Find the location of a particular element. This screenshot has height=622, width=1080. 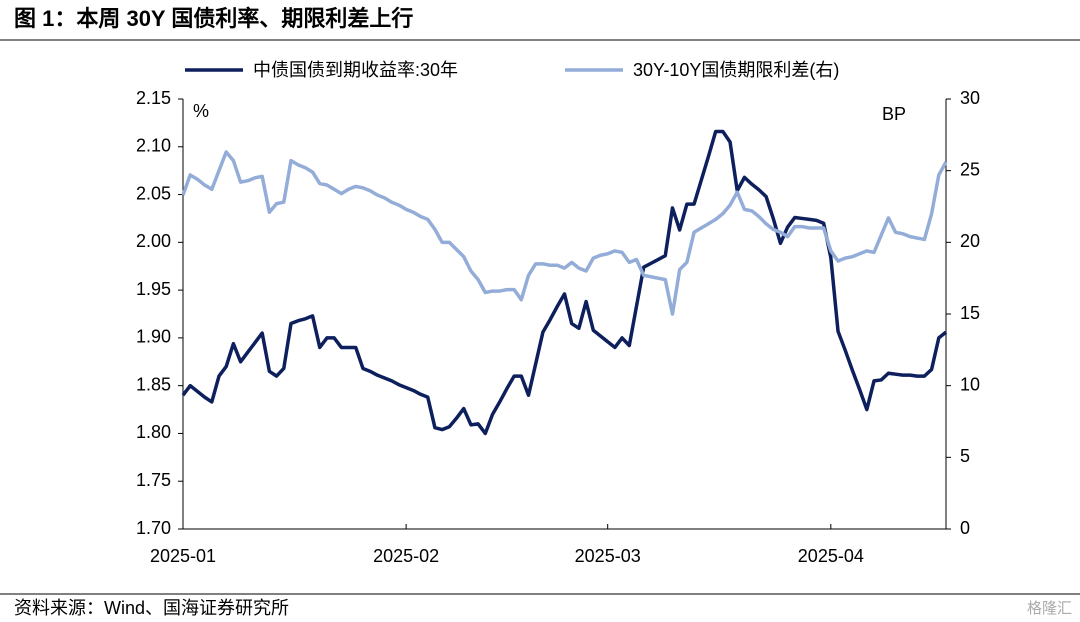

y-tick-label: 2.05 is located at coordinates (153, 193).